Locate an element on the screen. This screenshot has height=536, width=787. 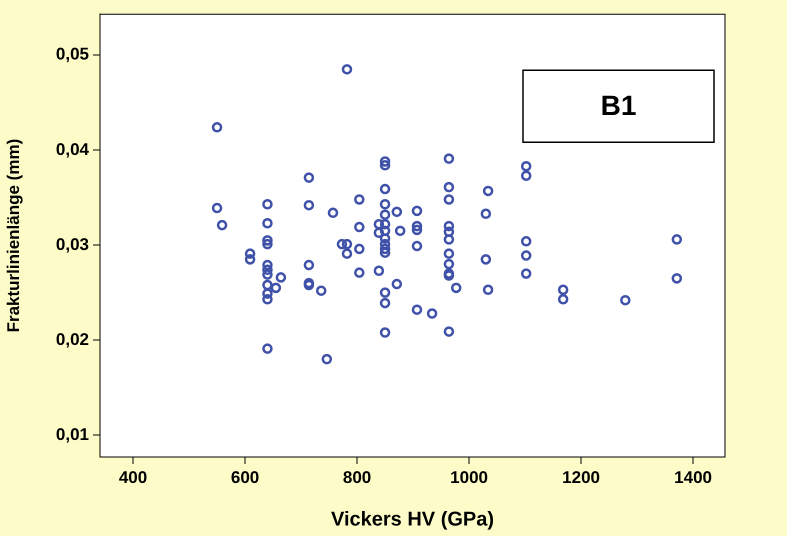
x-tick-label: 400 is located at coordinates (133, 477).